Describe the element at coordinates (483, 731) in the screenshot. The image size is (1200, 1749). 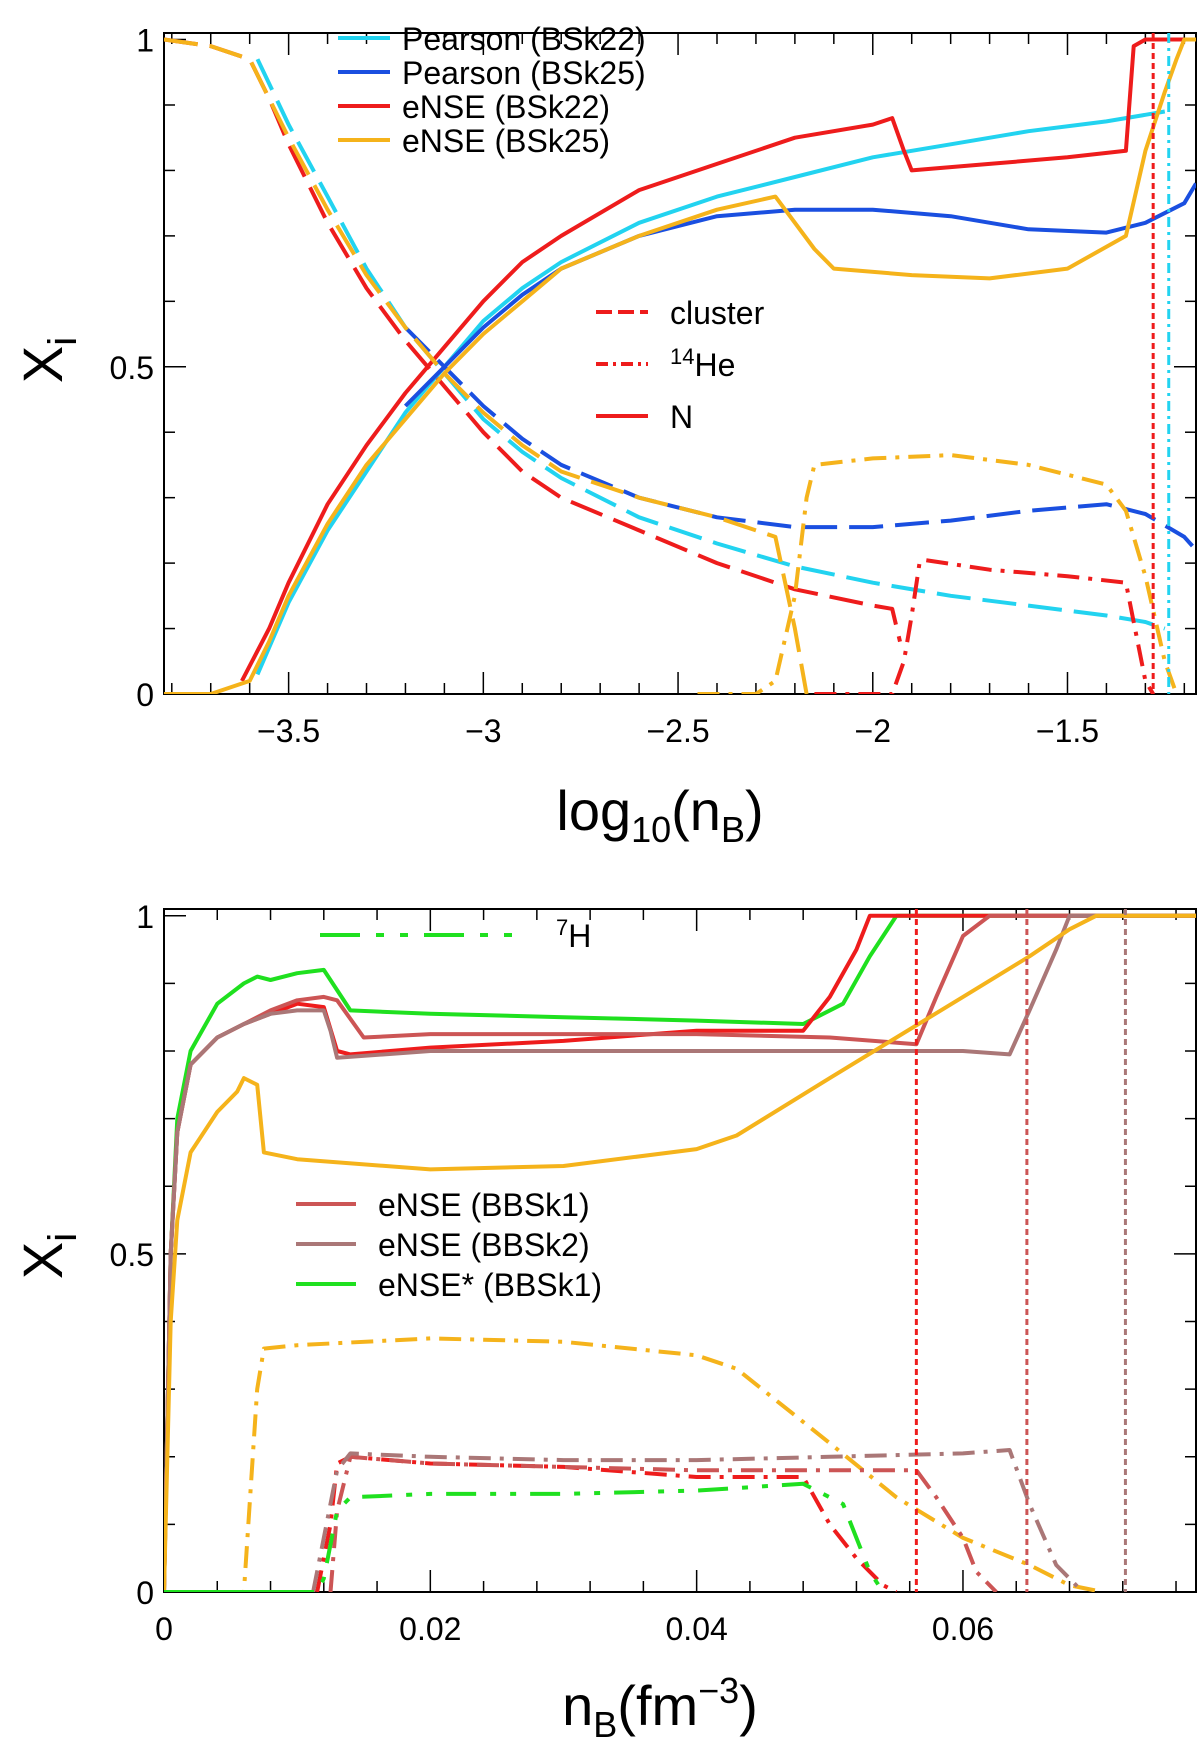
I see `x-tick-label: −3` at that location.